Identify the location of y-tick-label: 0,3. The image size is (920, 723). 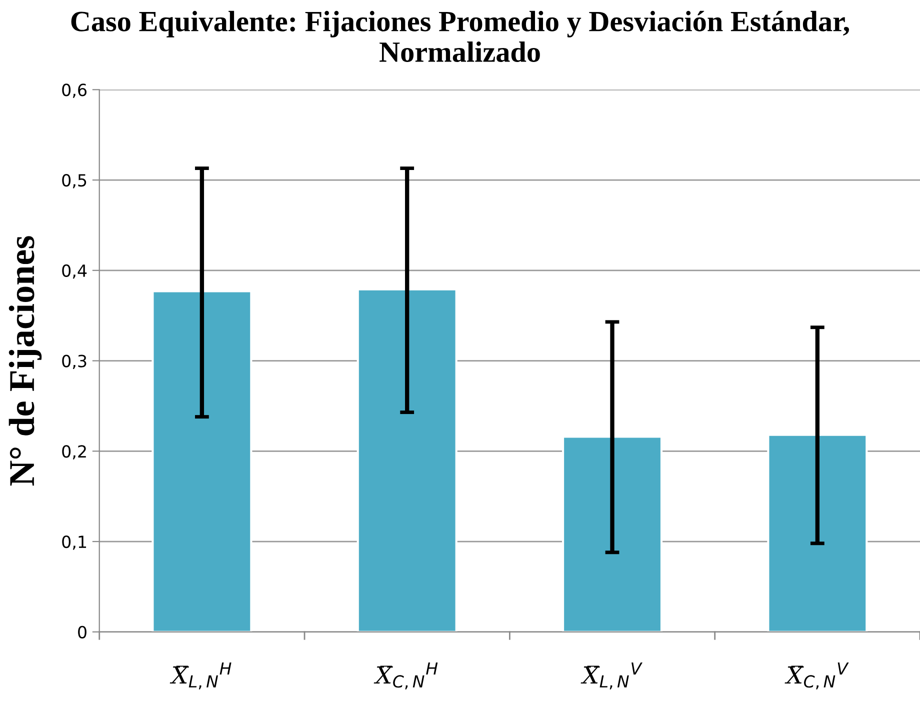
(74, 362).